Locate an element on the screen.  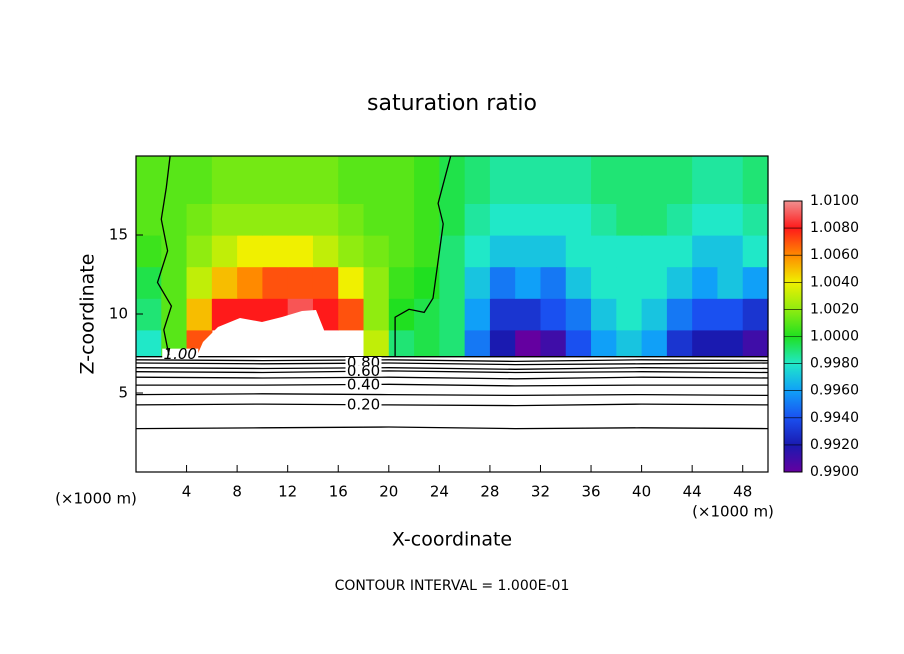
colorbar-tick-label: 0.9940 is located at coordinates (834, 418).